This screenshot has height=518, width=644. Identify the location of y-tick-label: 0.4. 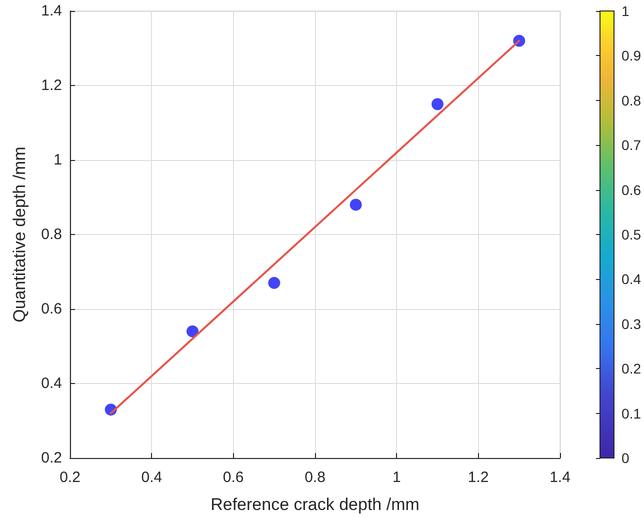
(51, 383).